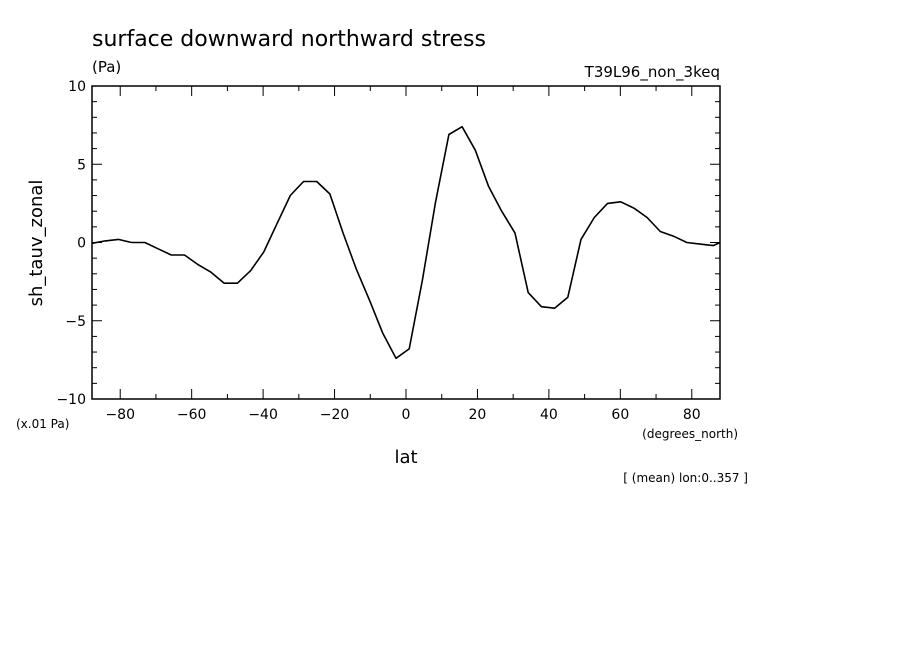 This screenshot has width=904, height=654. I want to click on chart-units: (Pa), so click(106, 67).